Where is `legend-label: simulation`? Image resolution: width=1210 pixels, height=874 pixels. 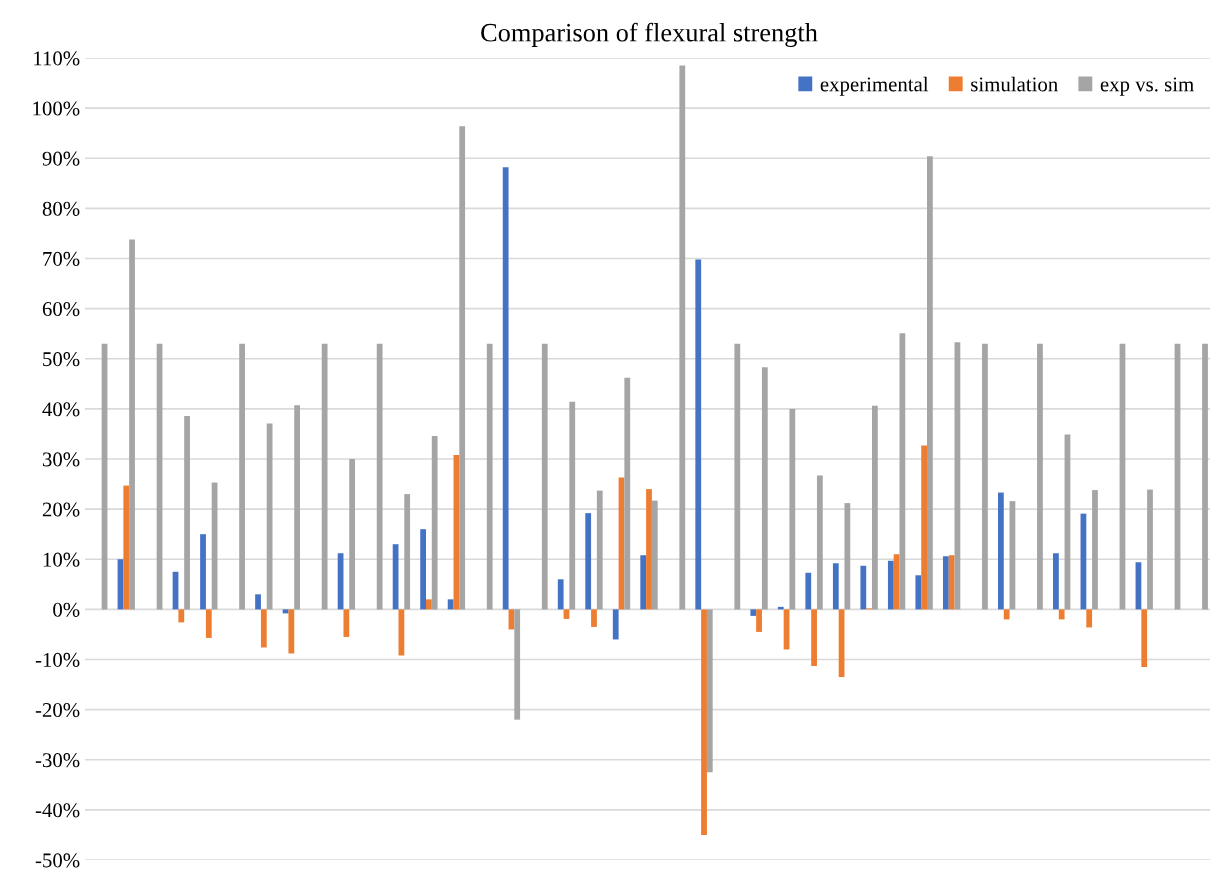 legend-label: simulation is located at coordinates (1014, 84).